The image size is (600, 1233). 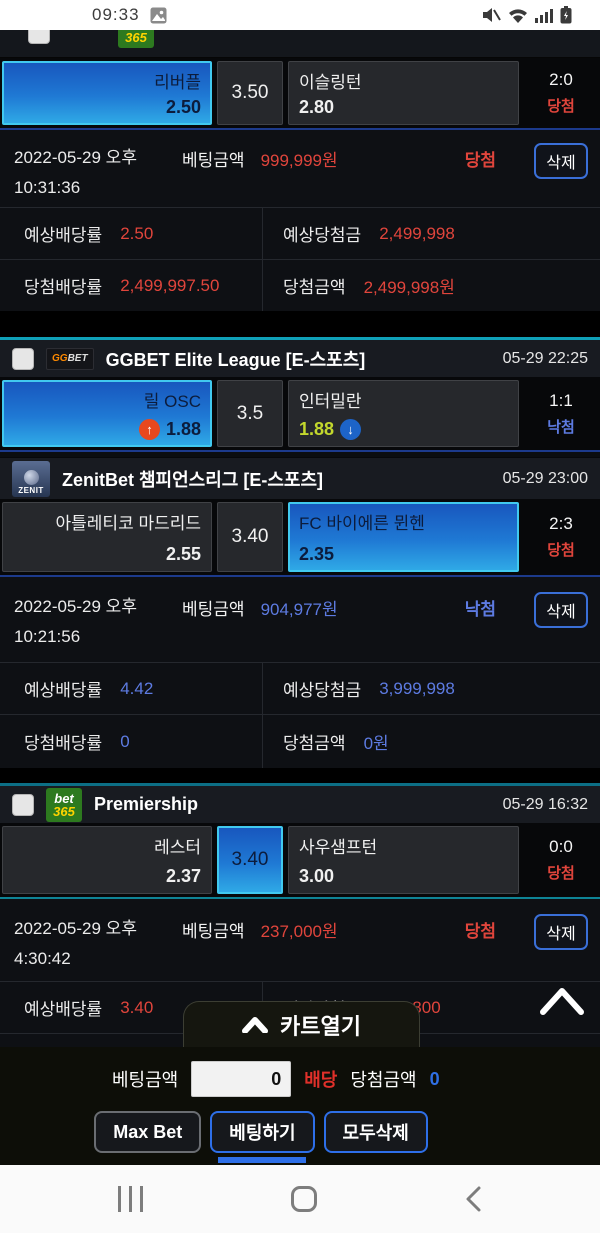 What do you see at coordinates (136, 39) in the screenshot?
I see `bet365-logo: bet 365` at bounding box center [136, 39].